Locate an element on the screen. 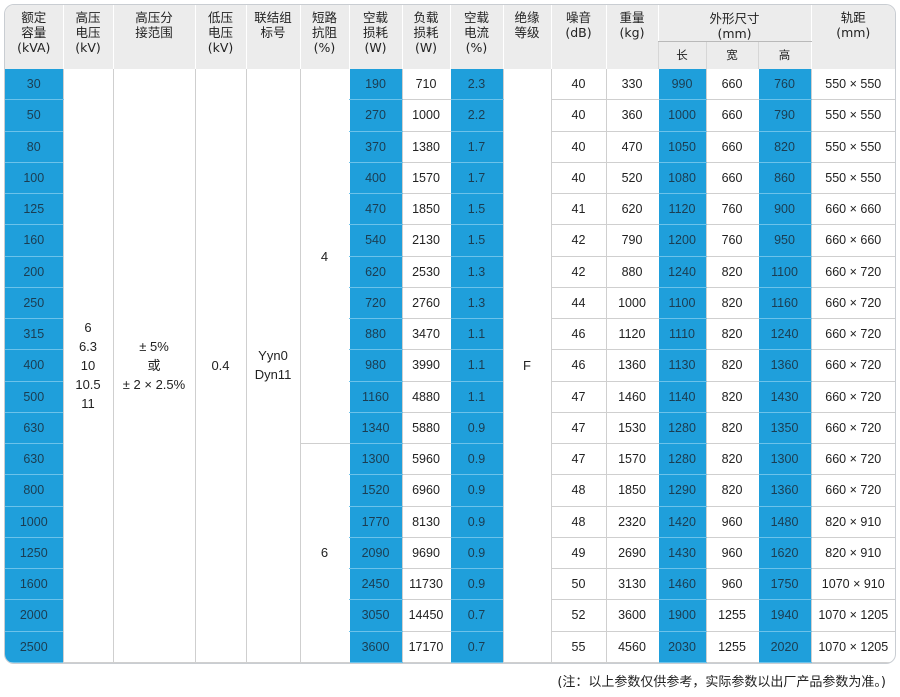 The width and height of the screenshot is (900, 697). header-dimensions: 外形尺寸 (mm) is located at coordinates (734, 23).